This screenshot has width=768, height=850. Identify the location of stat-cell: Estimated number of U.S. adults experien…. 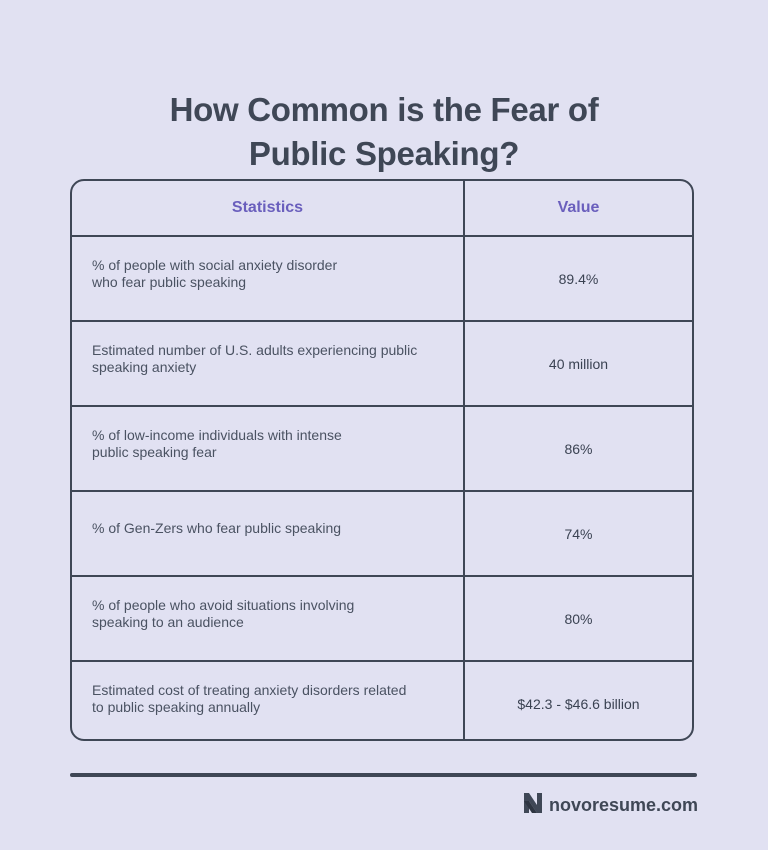
(268, 363).